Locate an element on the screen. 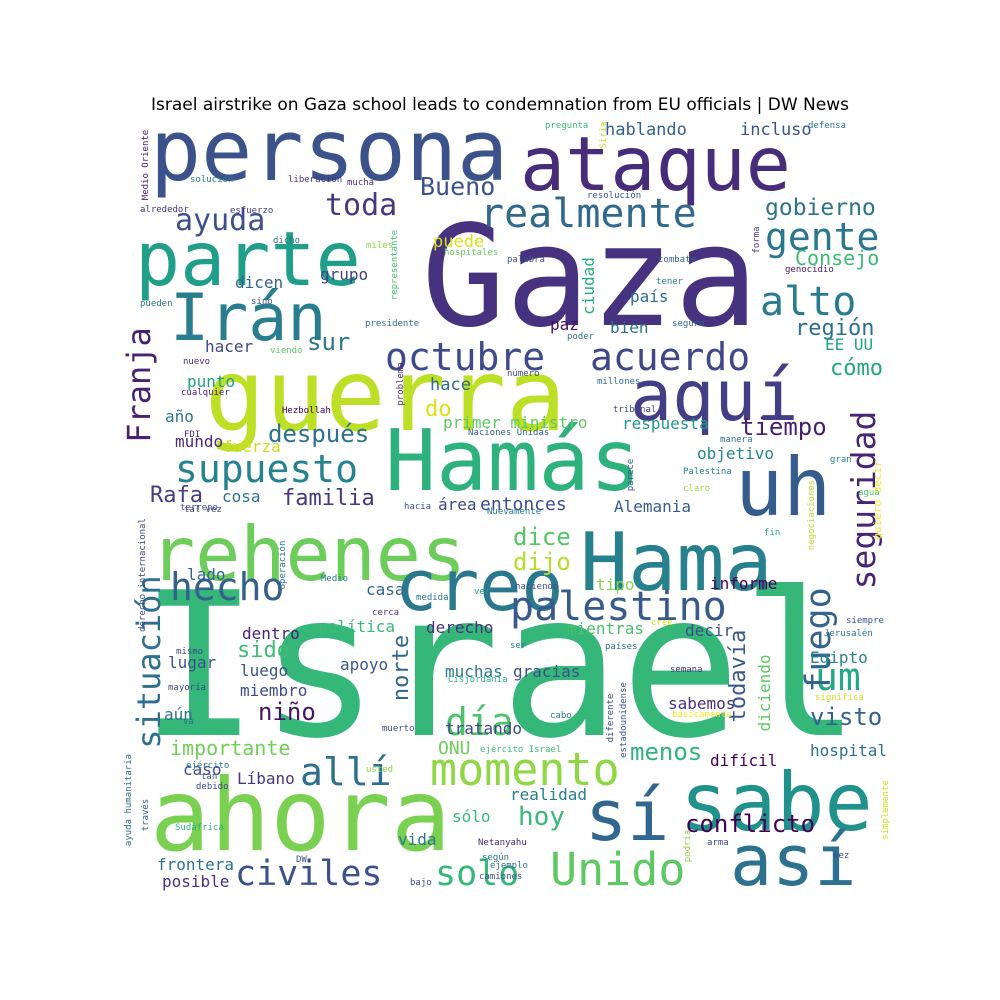 The image size is (1000, 1000). cloud-word: según is located at coordinates (495, 858).